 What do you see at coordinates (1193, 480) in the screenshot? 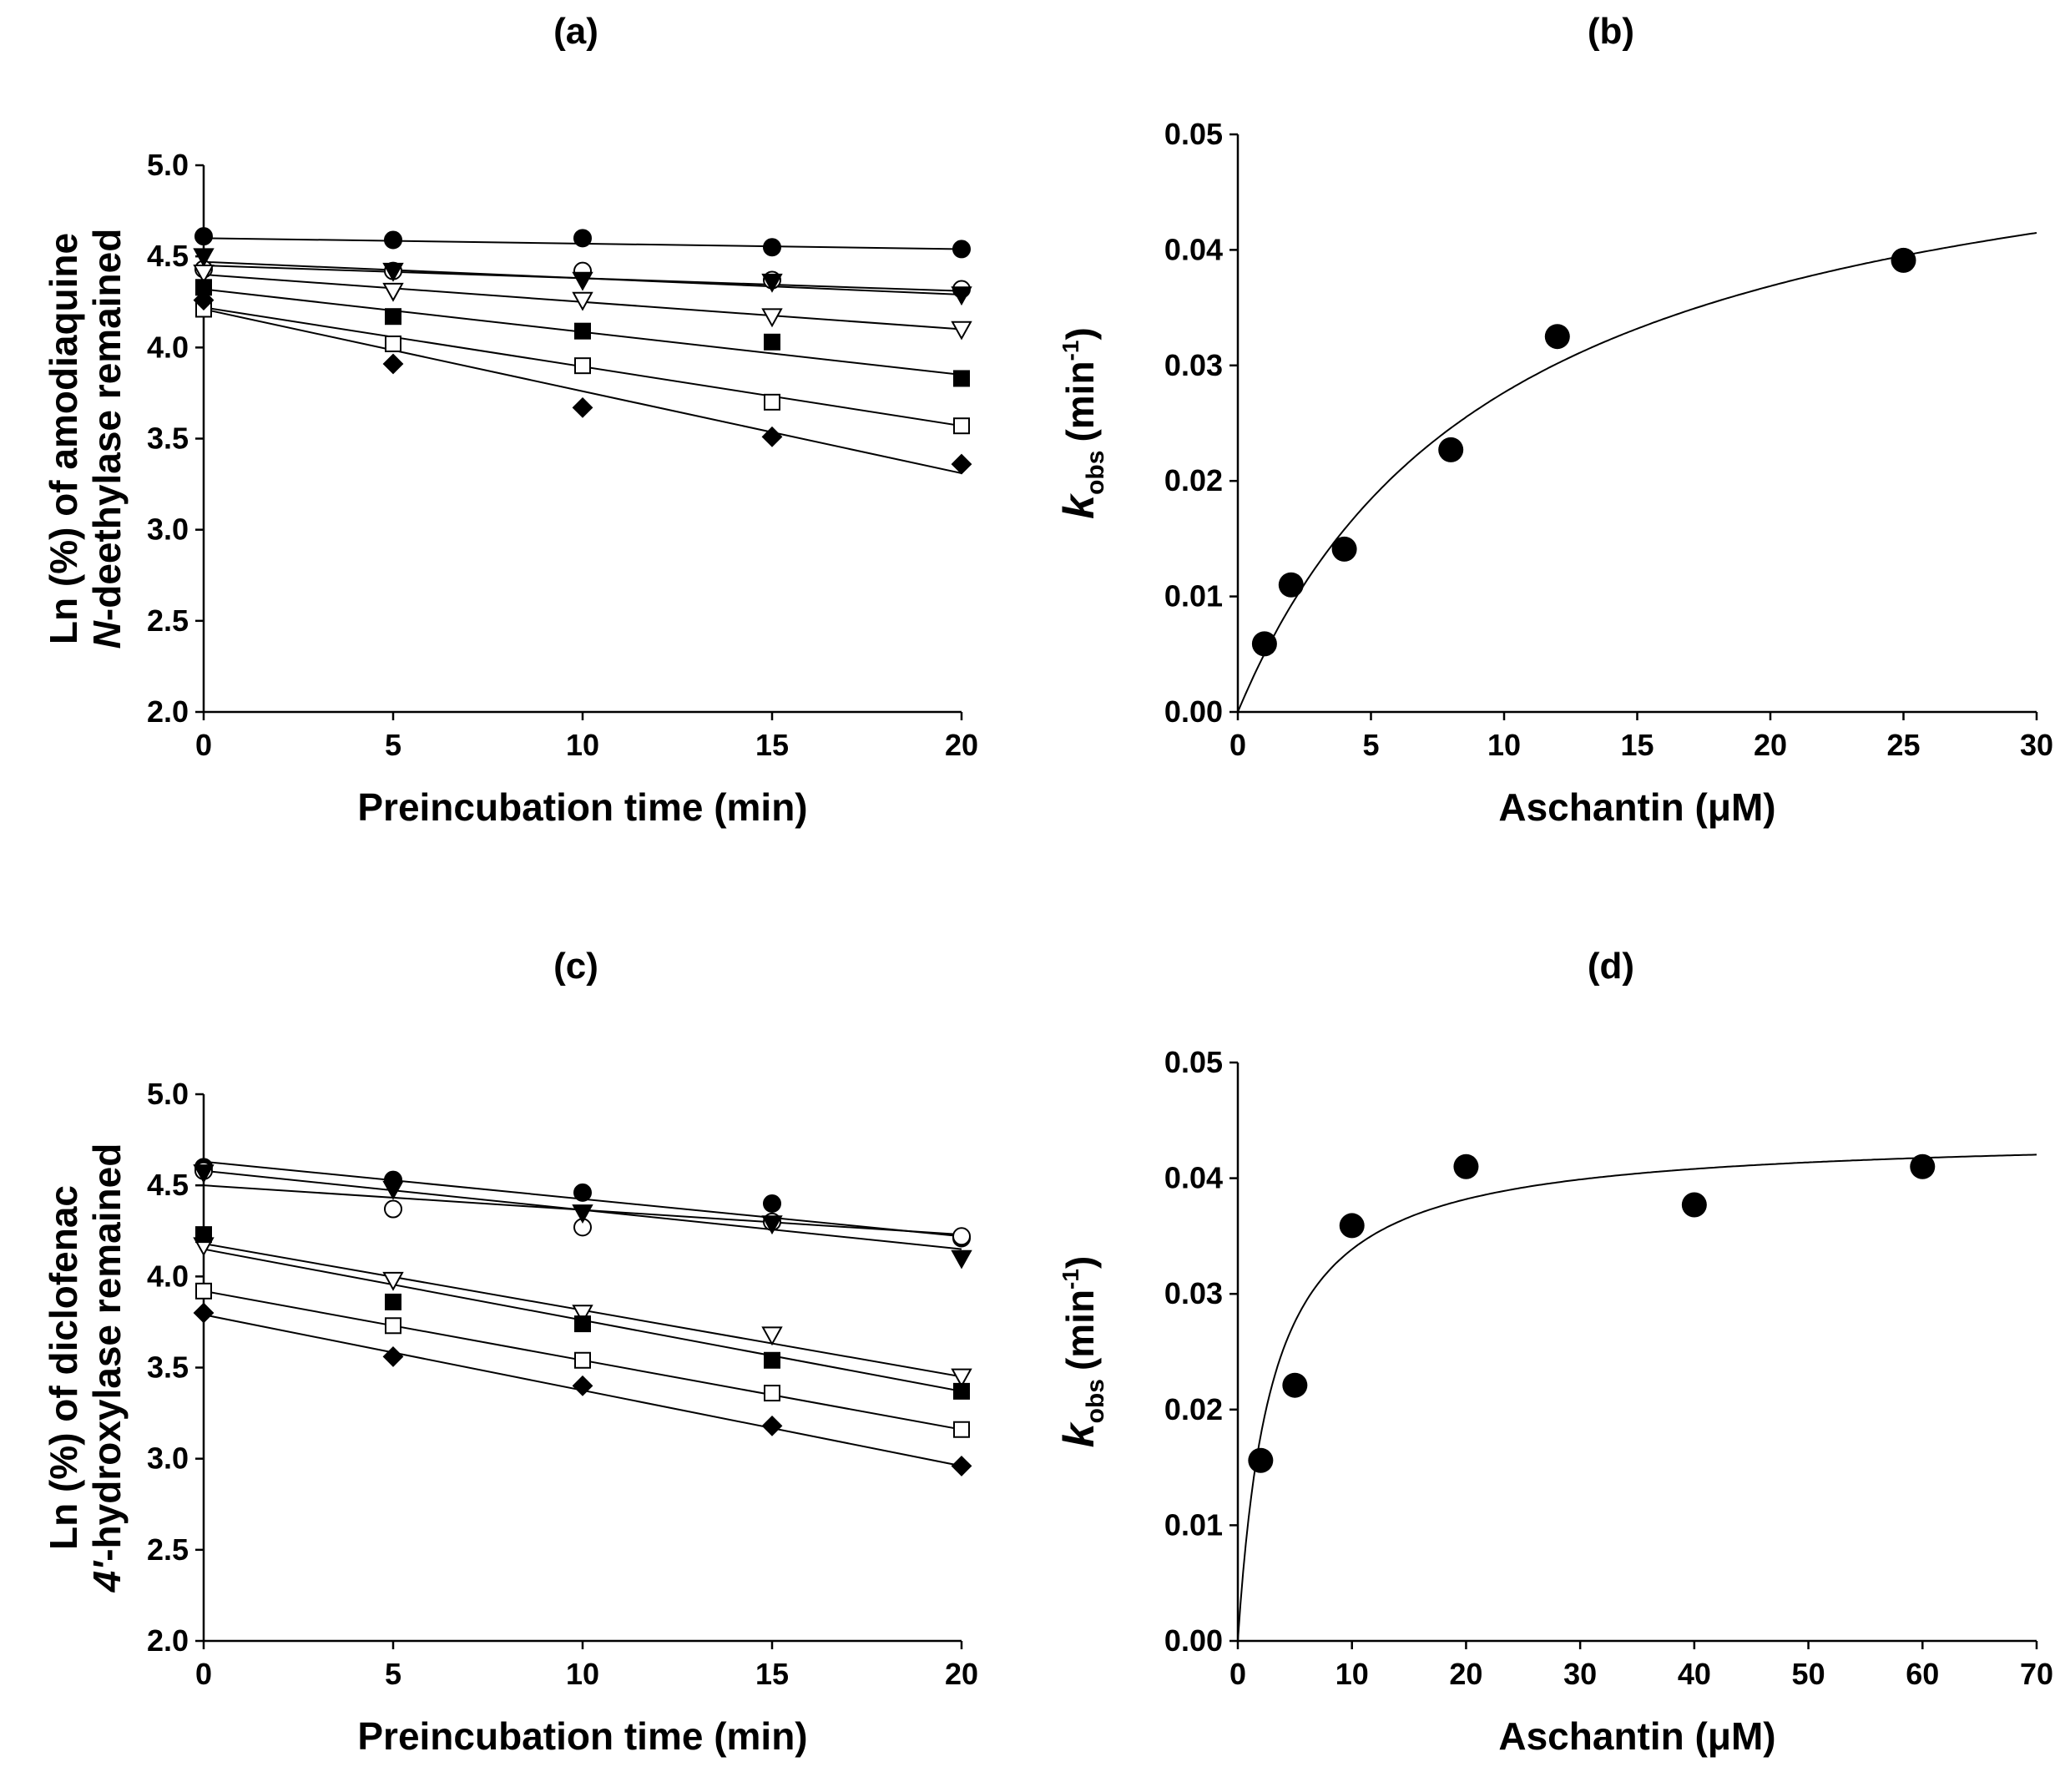
I see `y-tick-label: 0.02` at bounding box center [1193, 480].